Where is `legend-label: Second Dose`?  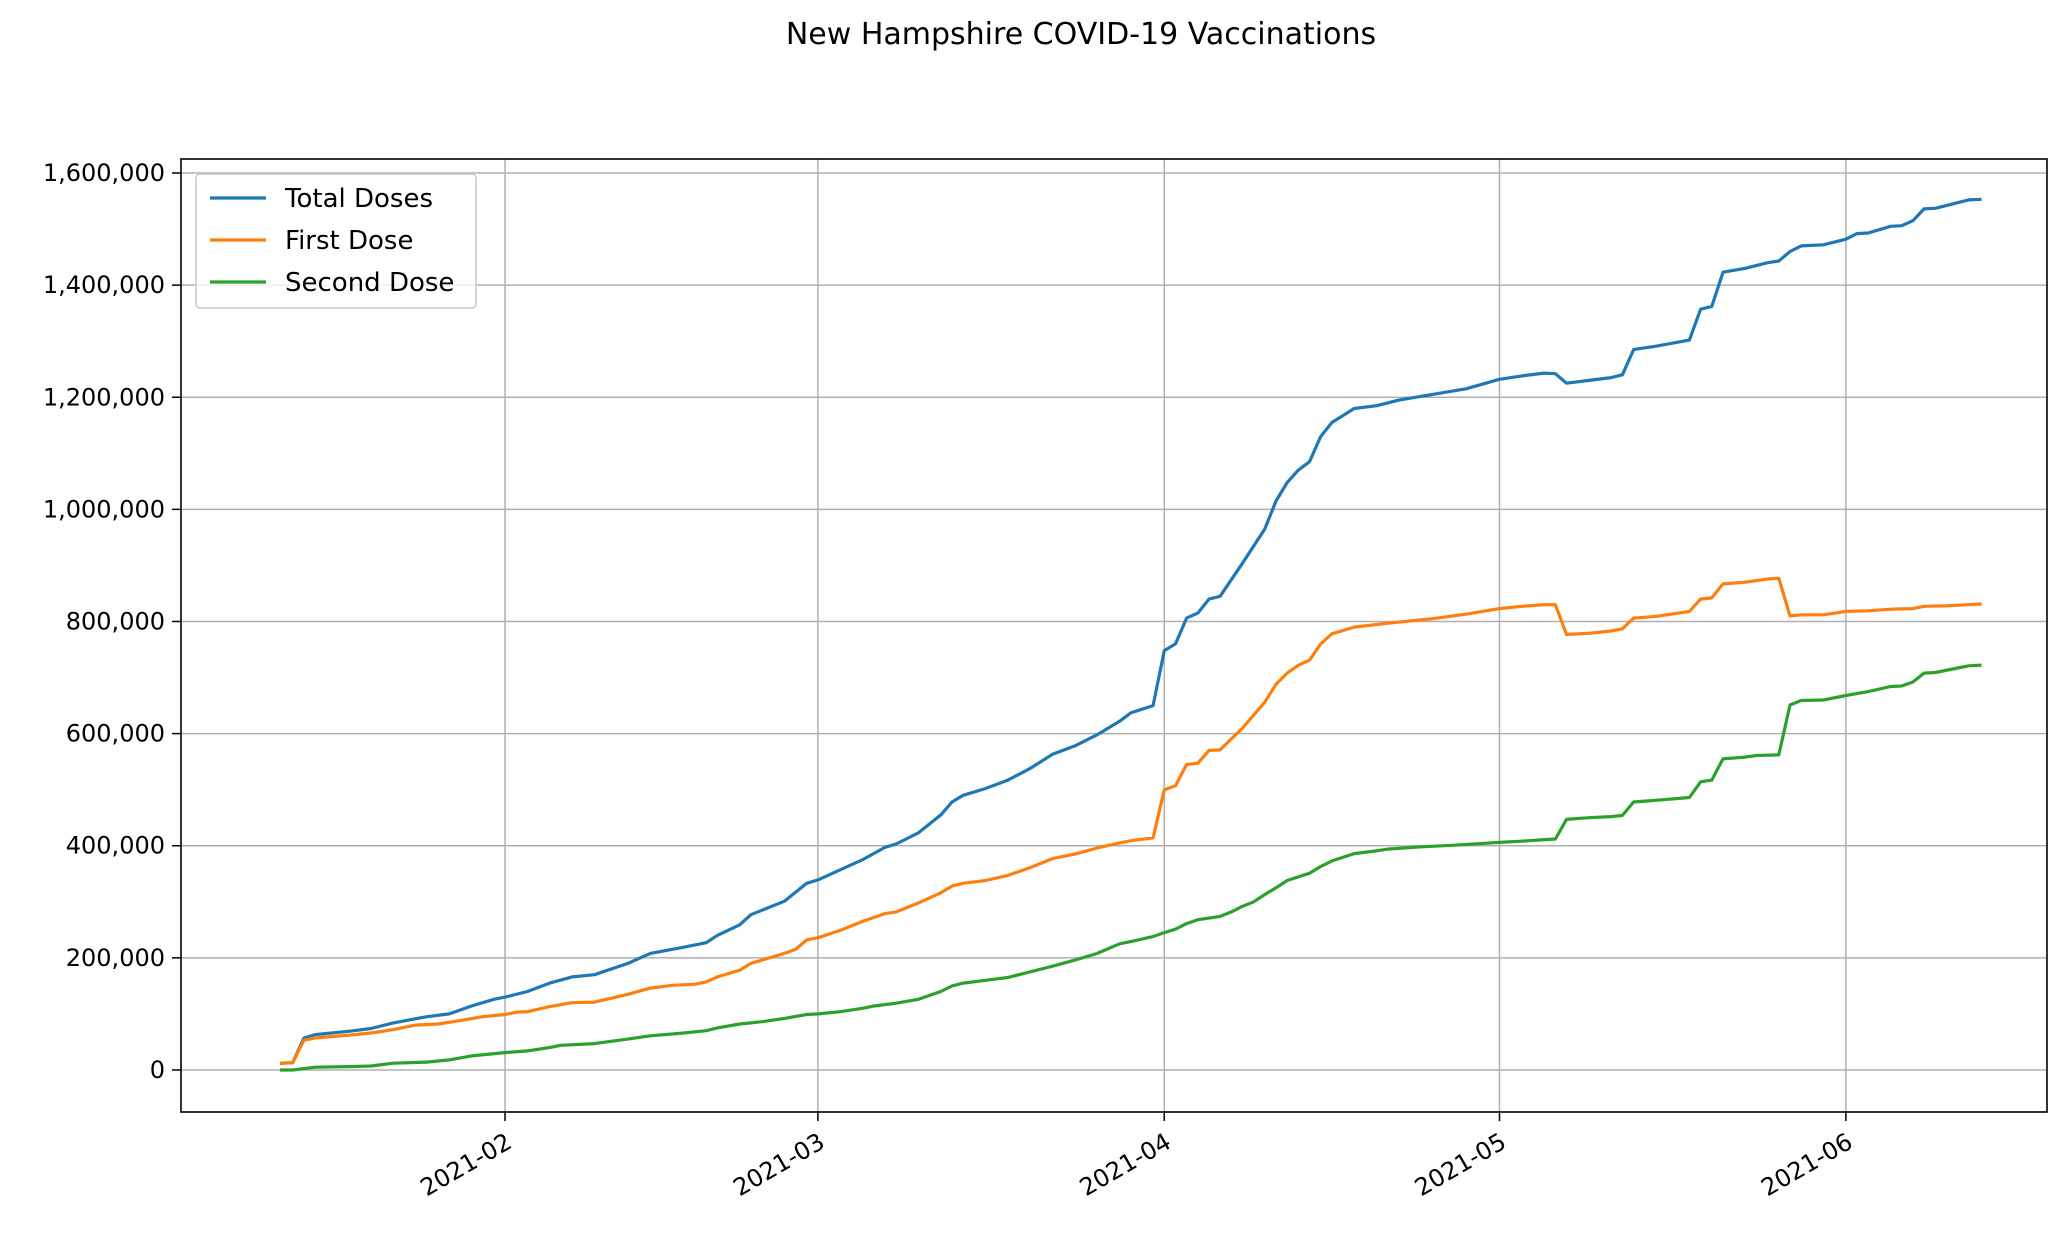 legend-label: Second Dose is located at coordinates (369, 283).